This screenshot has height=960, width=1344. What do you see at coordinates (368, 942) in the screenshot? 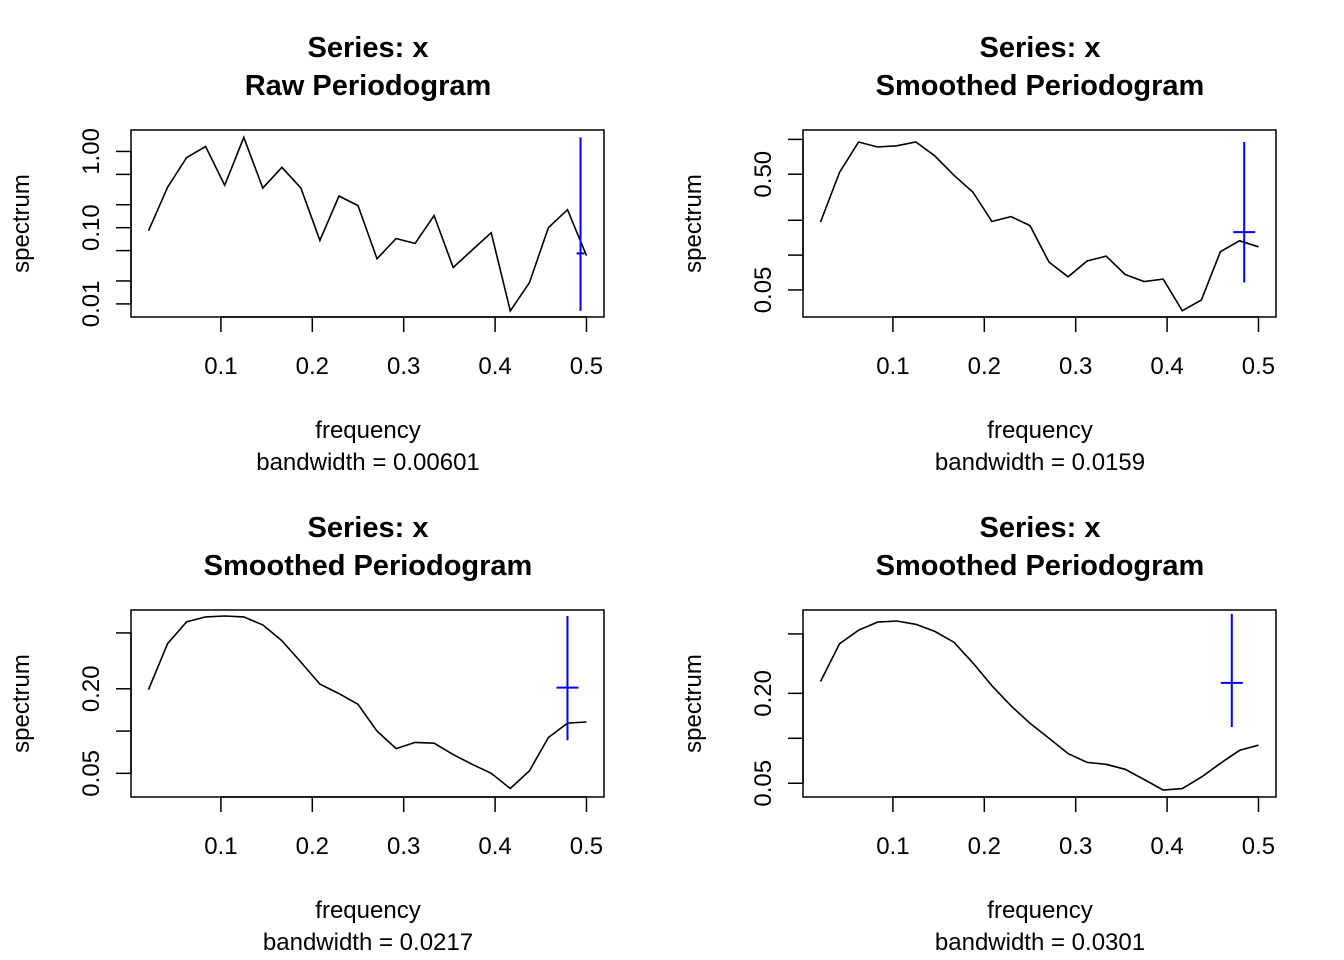
I see `bandwidth-label: bandwidth = 0.0217` at bounding box center [368, 942].